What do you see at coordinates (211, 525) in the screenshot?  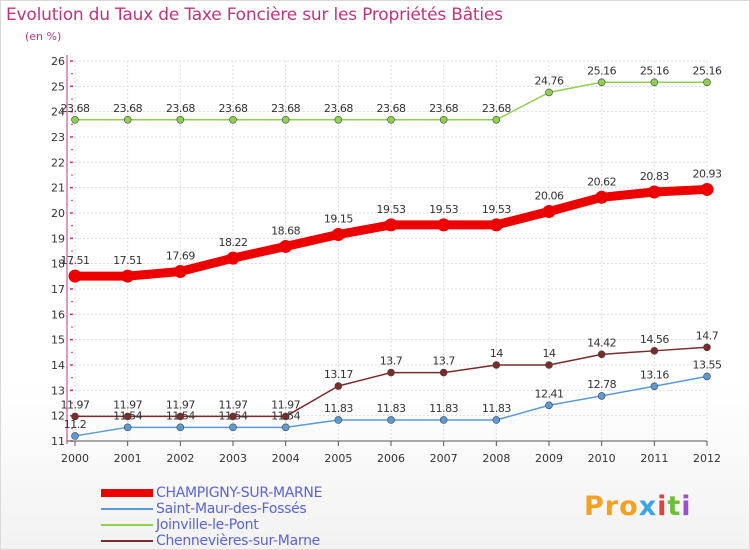 I see `legend-item: Joinville-le-Pont` at bounding box center [211, 525].